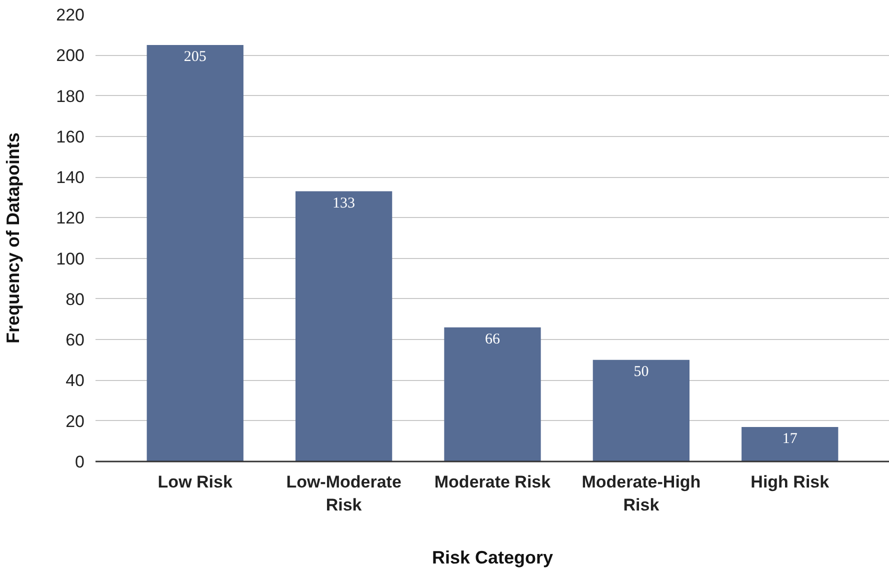 This screenshot has width=889, height=570. What do you see at coordinates (80, 462) in the screenshot?
I see `y-tick-label: 0` at bounding box center [80, 462].